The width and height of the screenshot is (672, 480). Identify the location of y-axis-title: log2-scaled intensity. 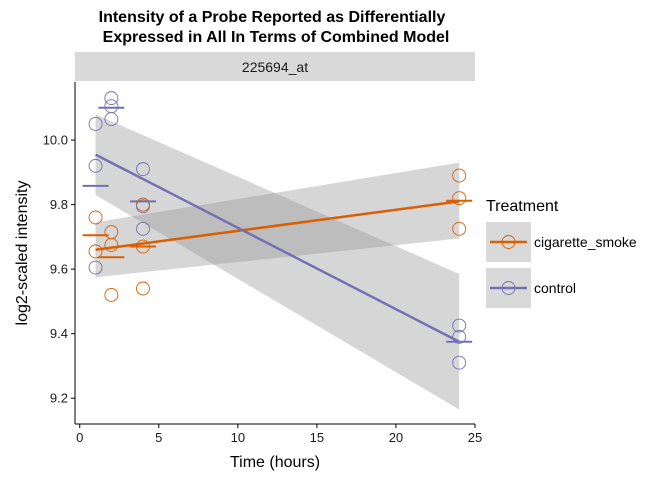
(22, 253).